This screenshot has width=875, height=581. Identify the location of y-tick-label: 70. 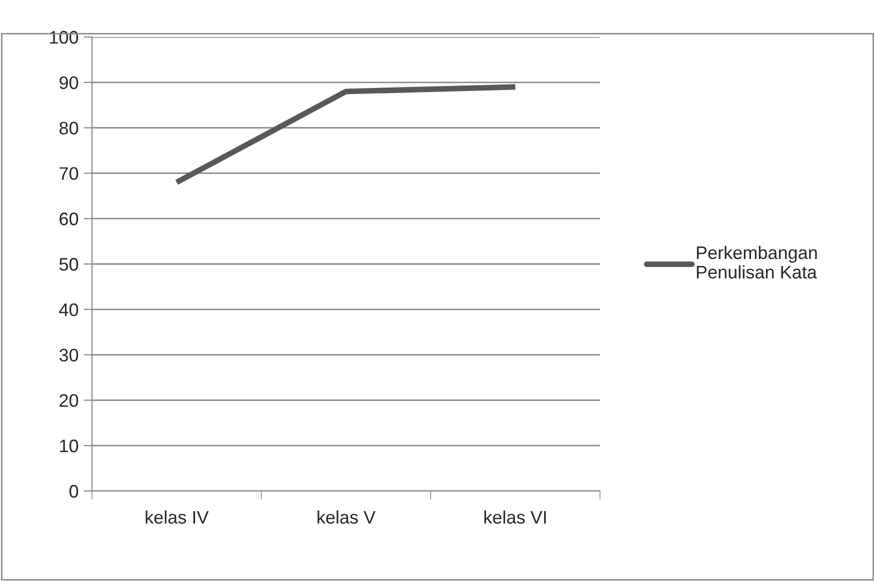
(69, 173).